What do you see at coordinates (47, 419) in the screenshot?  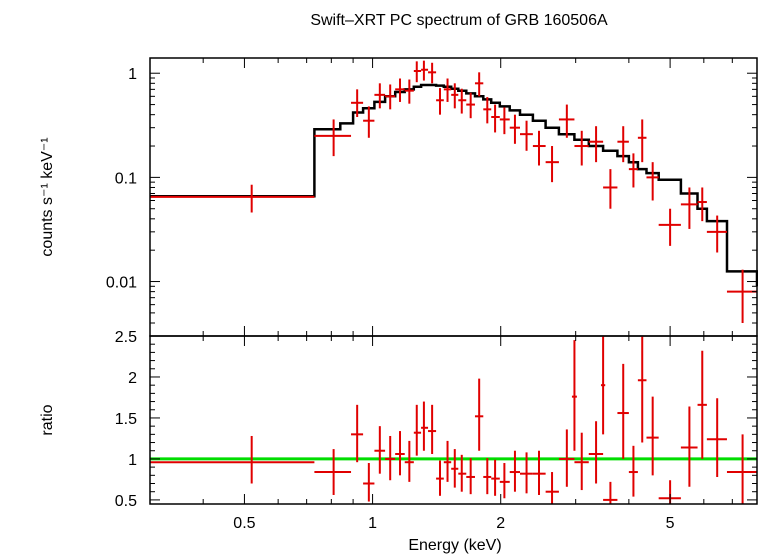 I see `ratio-y-axis-label: ratio` at bounding box center [47, 419].